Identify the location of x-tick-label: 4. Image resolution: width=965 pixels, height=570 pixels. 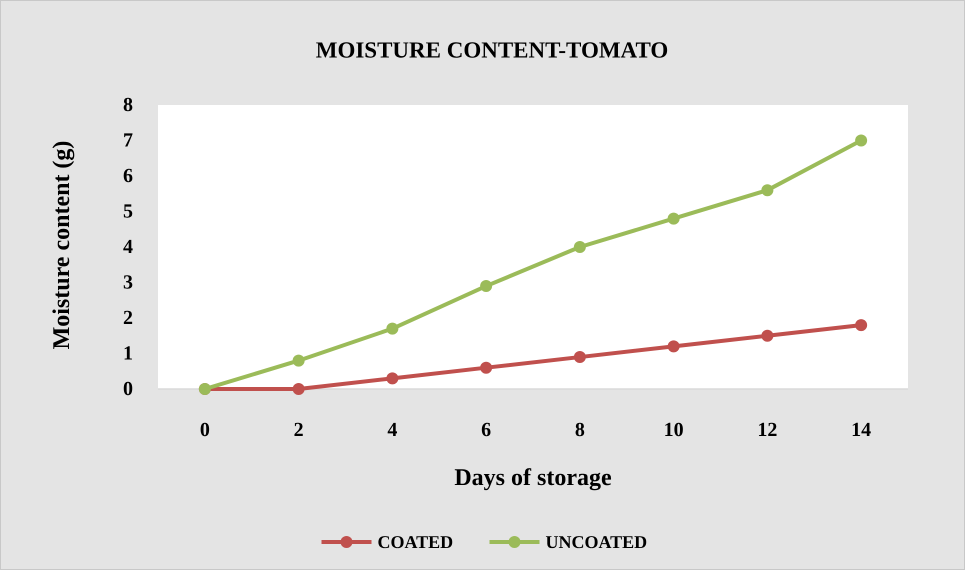
(392, 430).